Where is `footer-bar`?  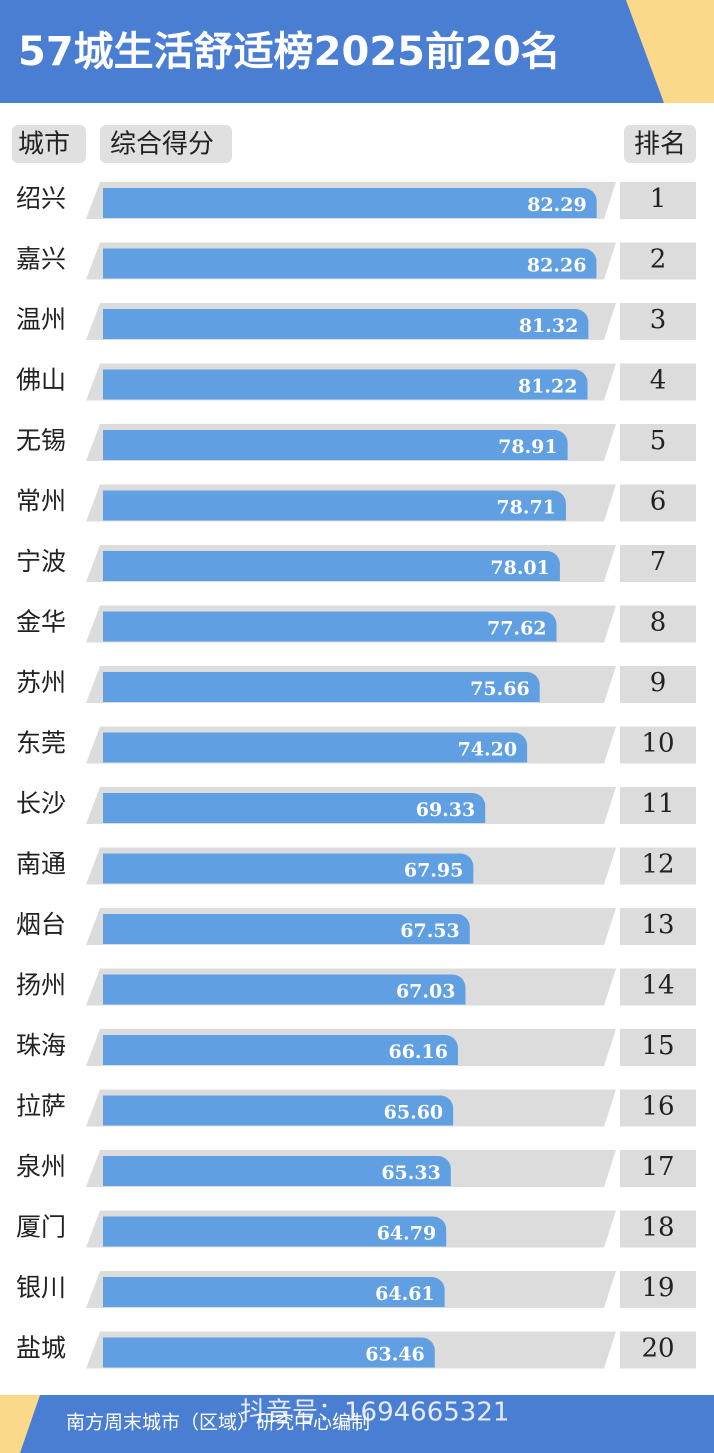 footer-bar is located at coordinates (357, 1424).